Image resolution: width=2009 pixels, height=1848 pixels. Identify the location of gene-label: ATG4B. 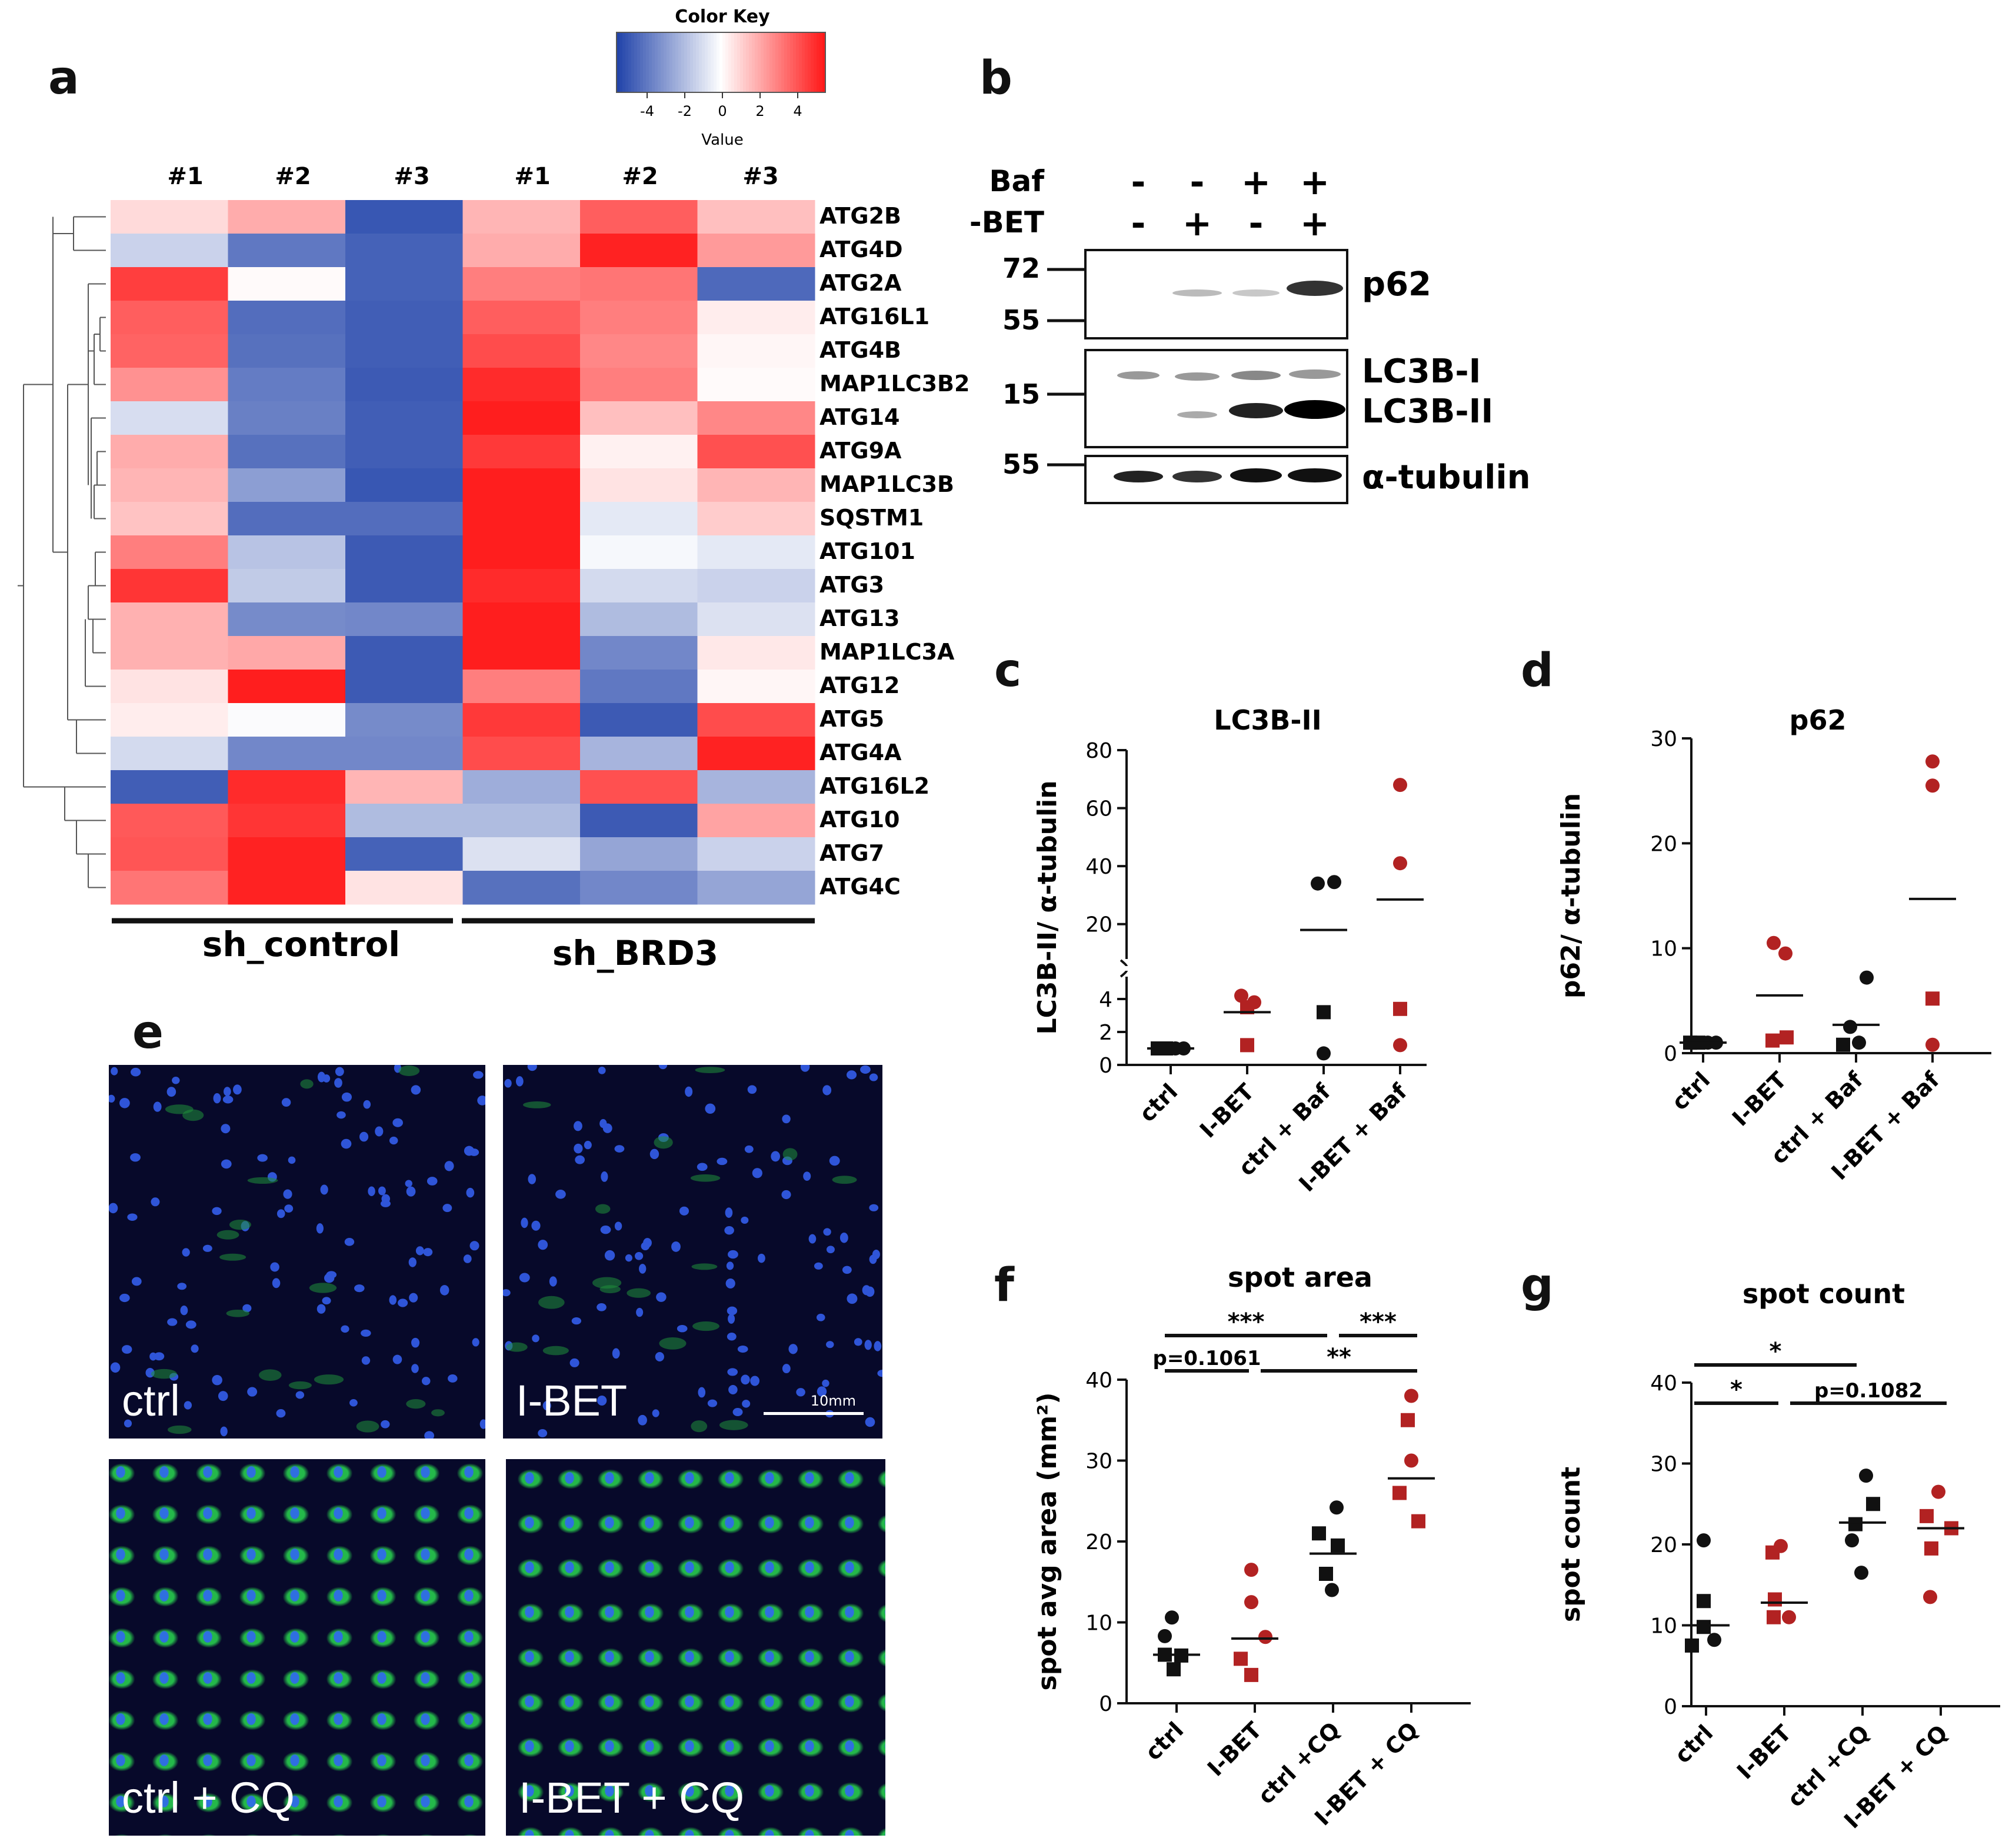
(860, 350).